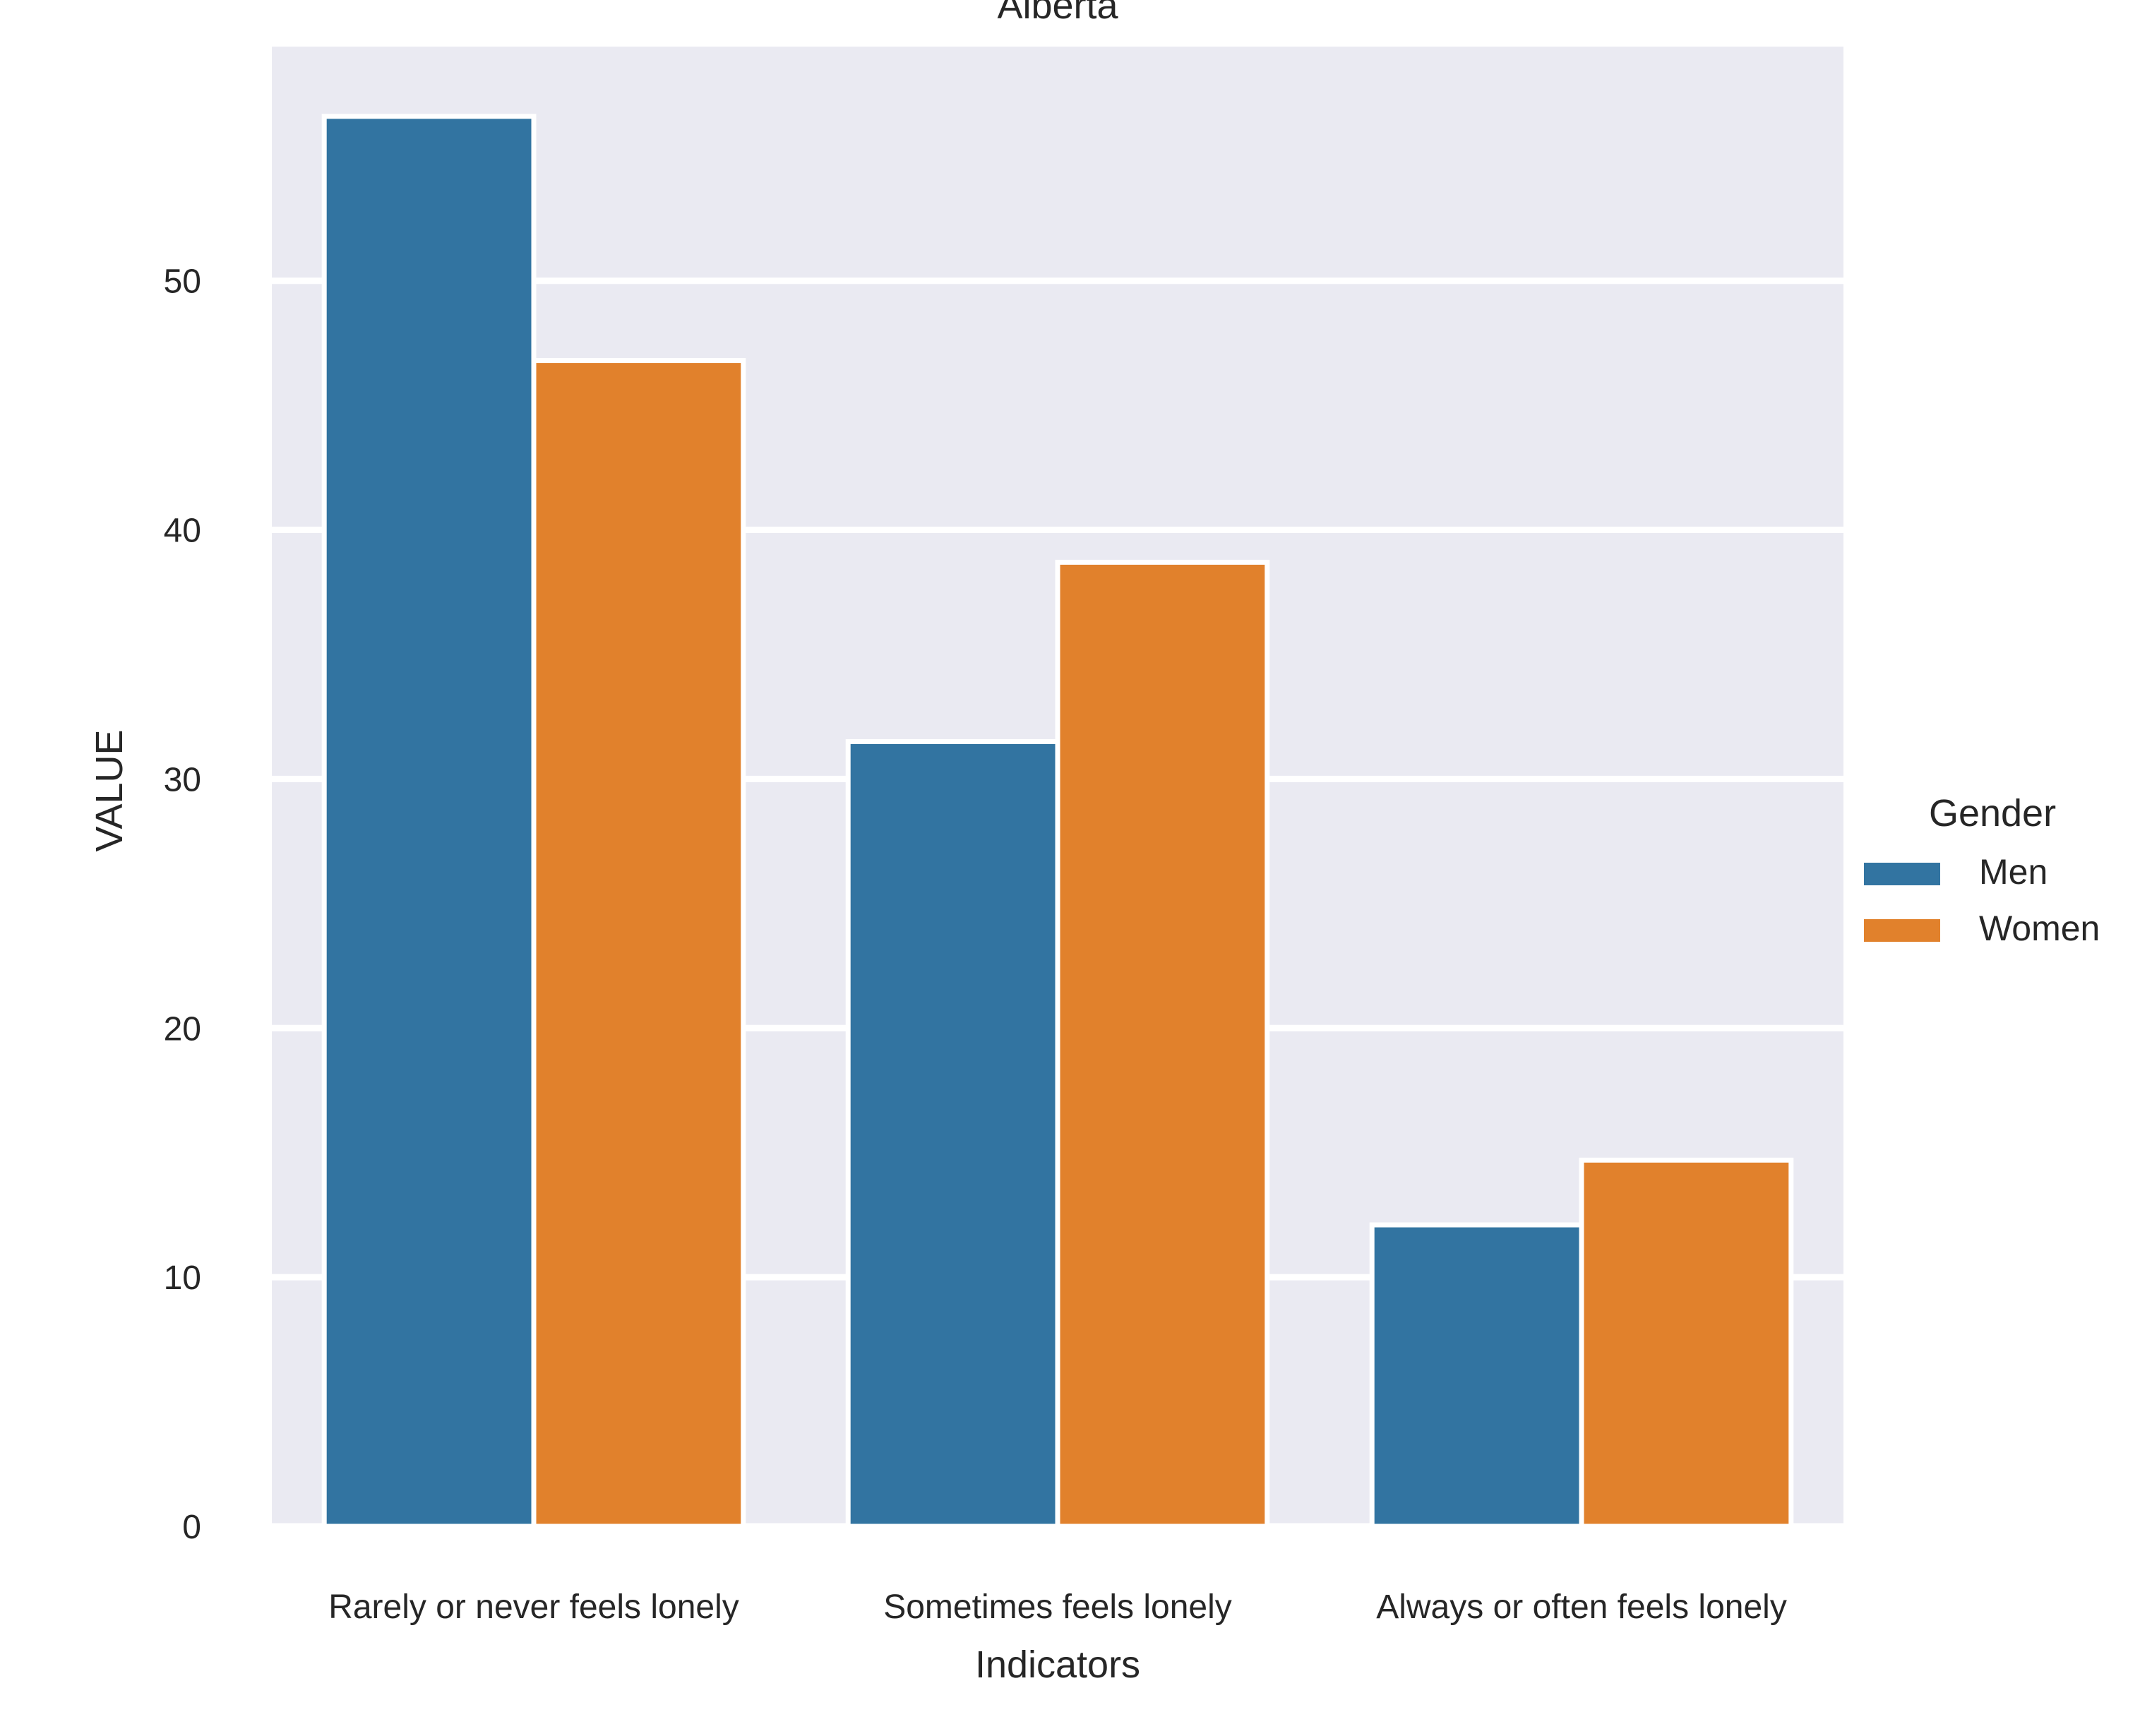 The height and width of the screenshot is (1736, 2152). What do you see at coordinates (192, 1527) in the screenshot?
I see `y-tick-label: 0` at bounding box center [192, 1527].